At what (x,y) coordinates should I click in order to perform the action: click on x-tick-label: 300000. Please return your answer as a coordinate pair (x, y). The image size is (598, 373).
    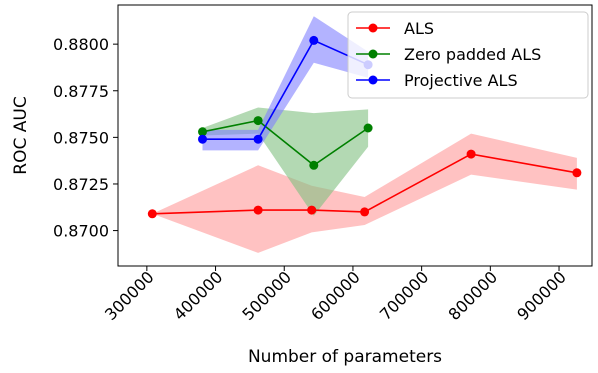
    Looking at the image, I should click on (129, 295).